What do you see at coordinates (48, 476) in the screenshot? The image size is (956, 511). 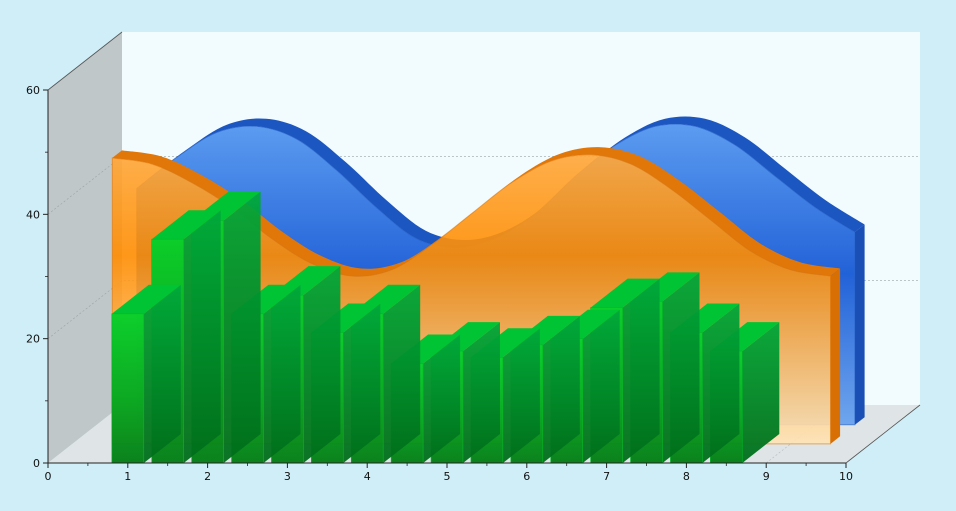 I see `x-tick-label: 0` at bounding box center [48, 476].